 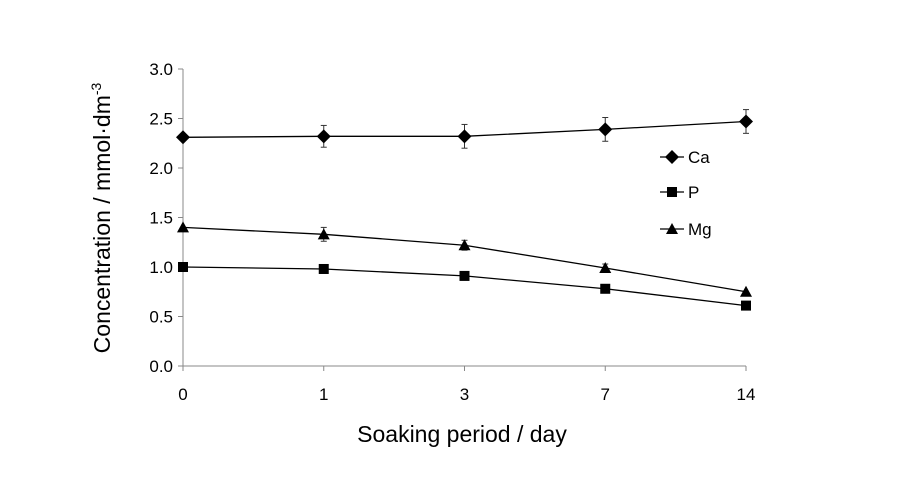 I want to click on series-ca, so click(x=464, y=129).